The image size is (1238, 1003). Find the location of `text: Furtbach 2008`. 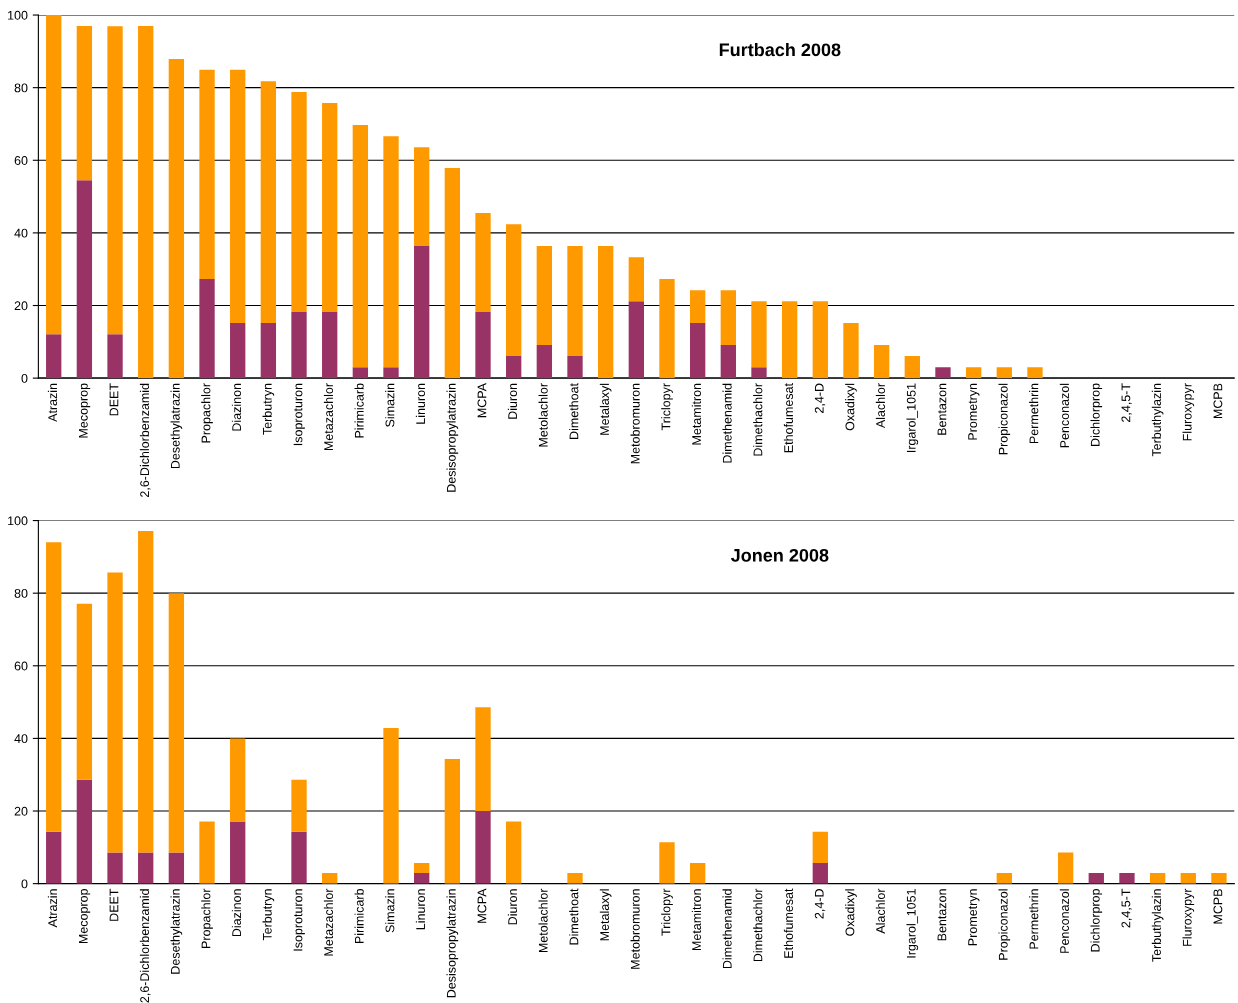

text: Furtbach 2008 is located at coordinates (780, 49).